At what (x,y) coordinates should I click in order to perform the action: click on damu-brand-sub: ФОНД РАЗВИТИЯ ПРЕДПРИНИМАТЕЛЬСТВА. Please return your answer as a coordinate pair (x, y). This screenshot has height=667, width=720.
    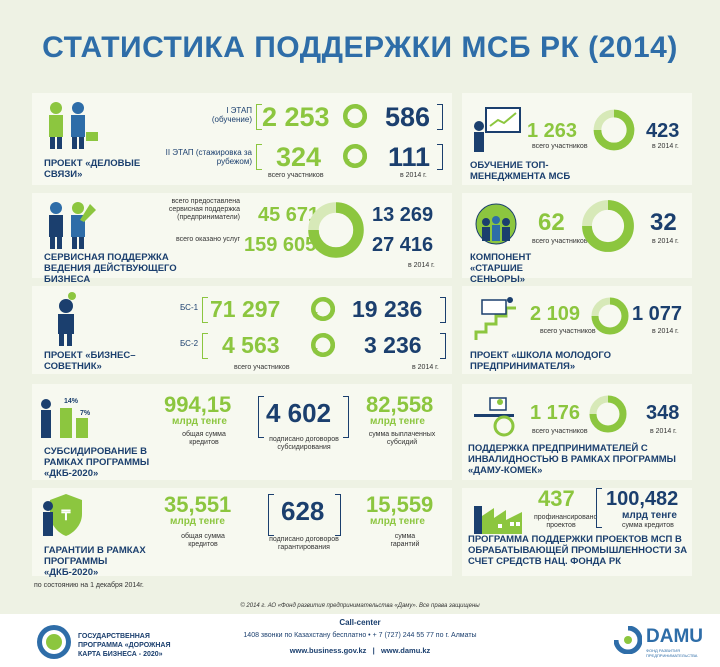
    Looking at the image, I should click on (672, 653).